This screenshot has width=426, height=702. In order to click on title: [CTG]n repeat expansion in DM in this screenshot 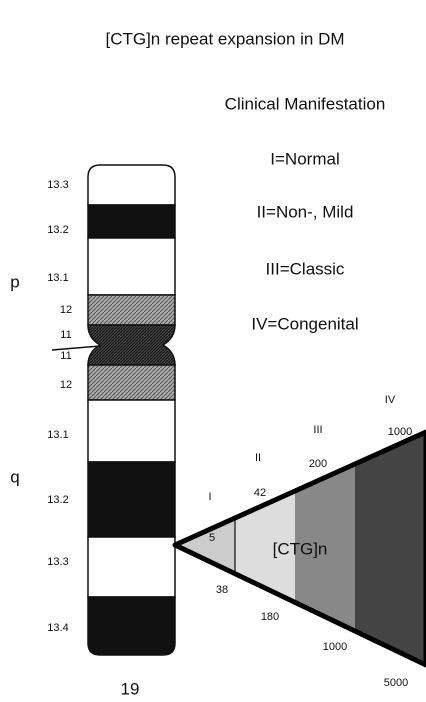, I will do `click(224, 38)`.